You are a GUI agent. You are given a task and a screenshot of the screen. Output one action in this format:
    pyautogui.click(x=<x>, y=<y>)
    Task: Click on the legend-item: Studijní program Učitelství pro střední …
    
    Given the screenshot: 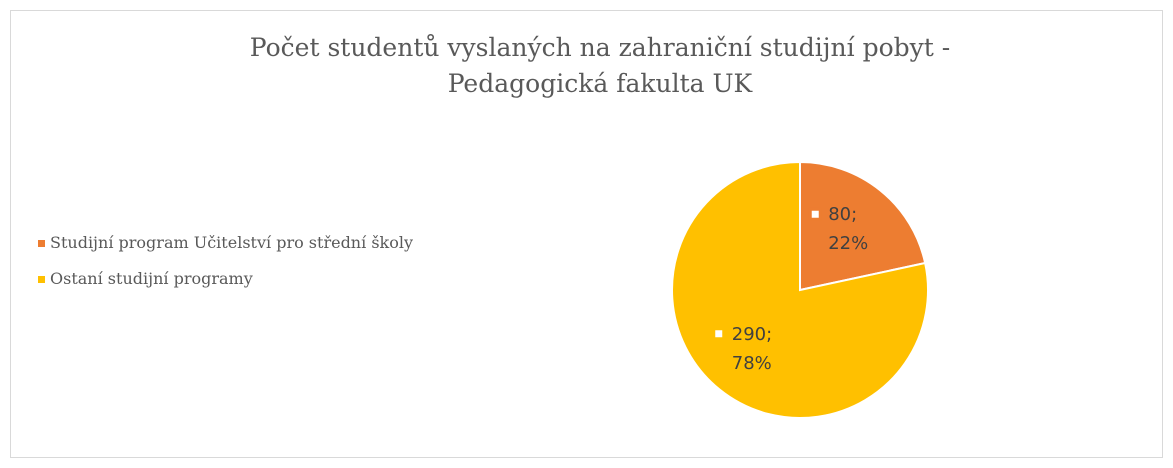 What is the action you would take?
    pyautogui.click(x=228, y=242)
    